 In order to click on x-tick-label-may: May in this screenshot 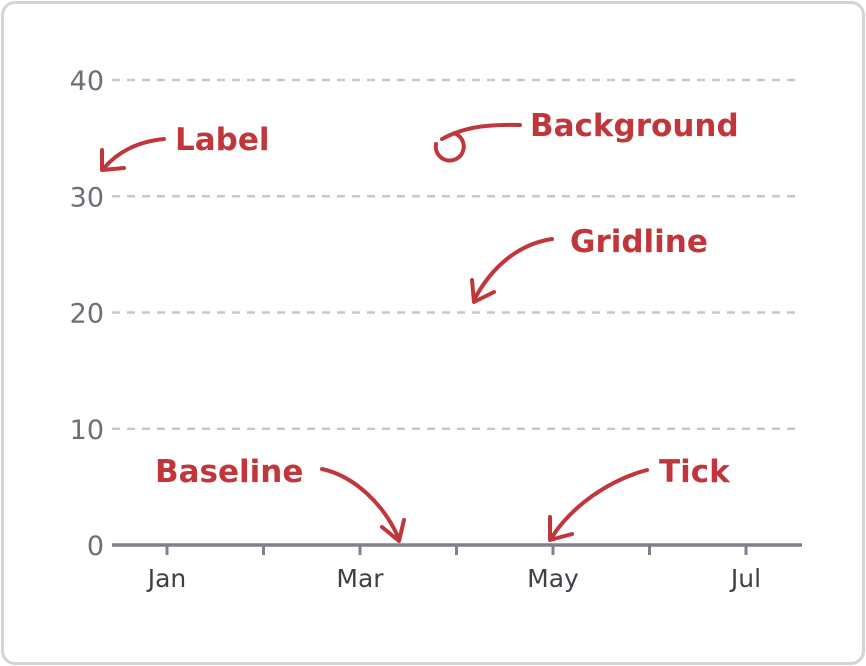, I will do `click(553, 578)`.